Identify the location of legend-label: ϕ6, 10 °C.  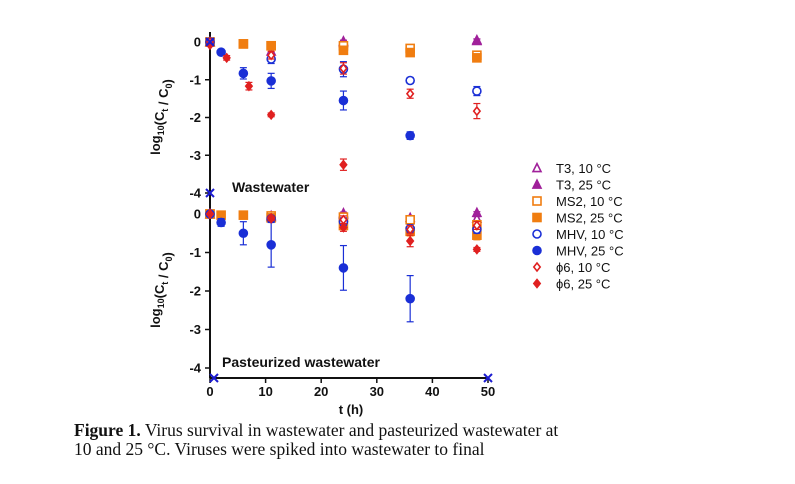
(583, 267).